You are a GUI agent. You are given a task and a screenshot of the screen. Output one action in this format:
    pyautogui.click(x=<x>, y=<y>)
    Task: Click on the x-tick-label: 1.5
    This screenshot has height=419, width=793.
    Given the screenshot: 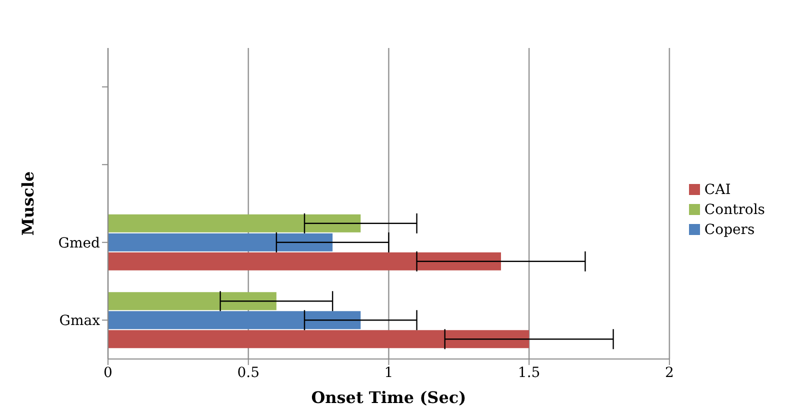 What is the action you would take?
    pyautogui.click(x=529, y=372)
    